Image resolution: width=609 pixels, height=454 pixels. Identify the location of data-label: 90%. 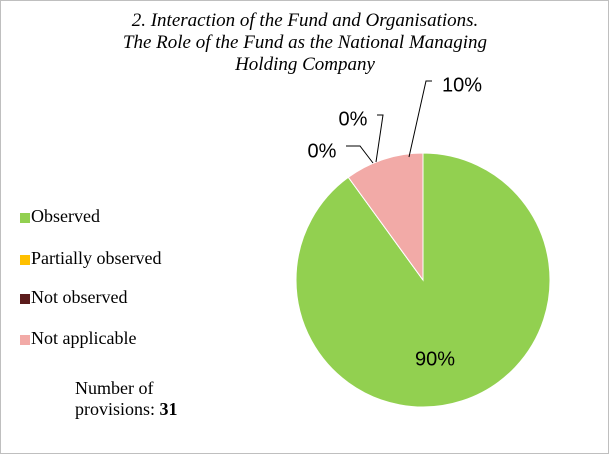
(435, 359).